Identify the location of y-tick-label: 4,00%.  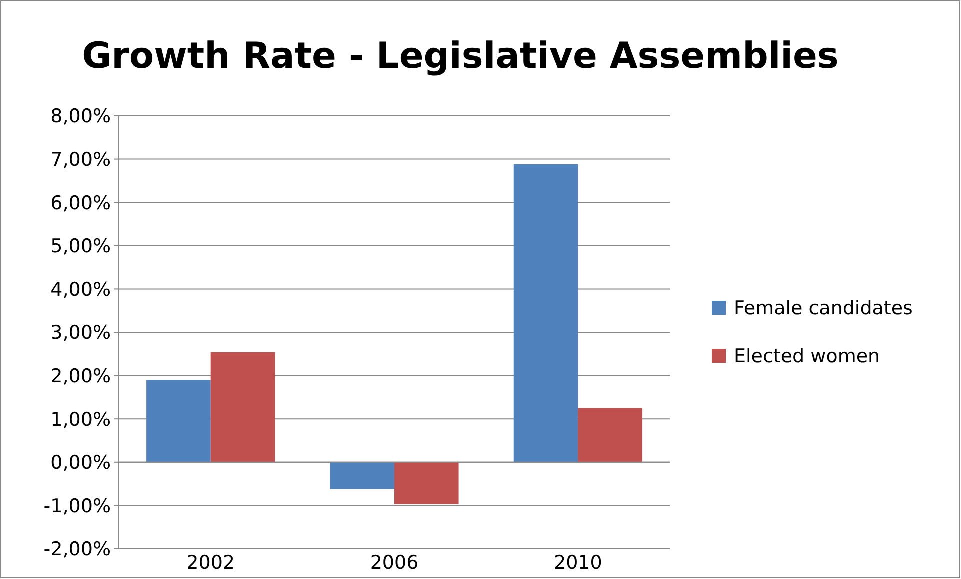
(80, 289).